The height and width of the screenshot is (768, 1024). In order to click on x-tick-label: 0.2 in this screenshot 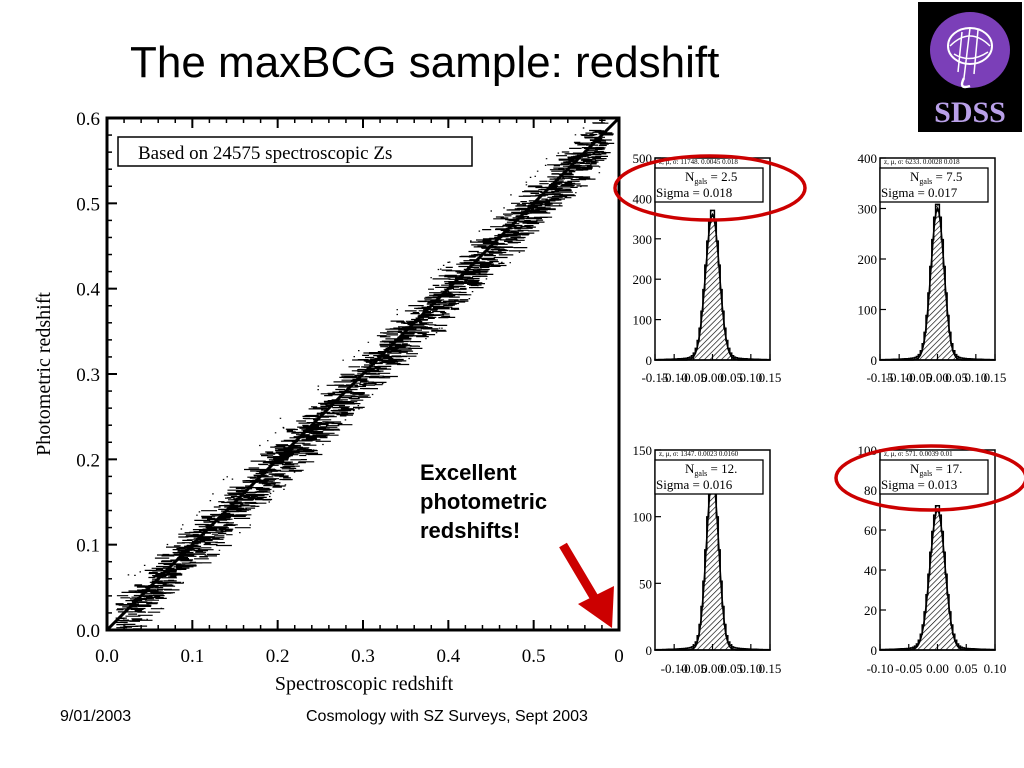, I will do `click(278, 656)`.